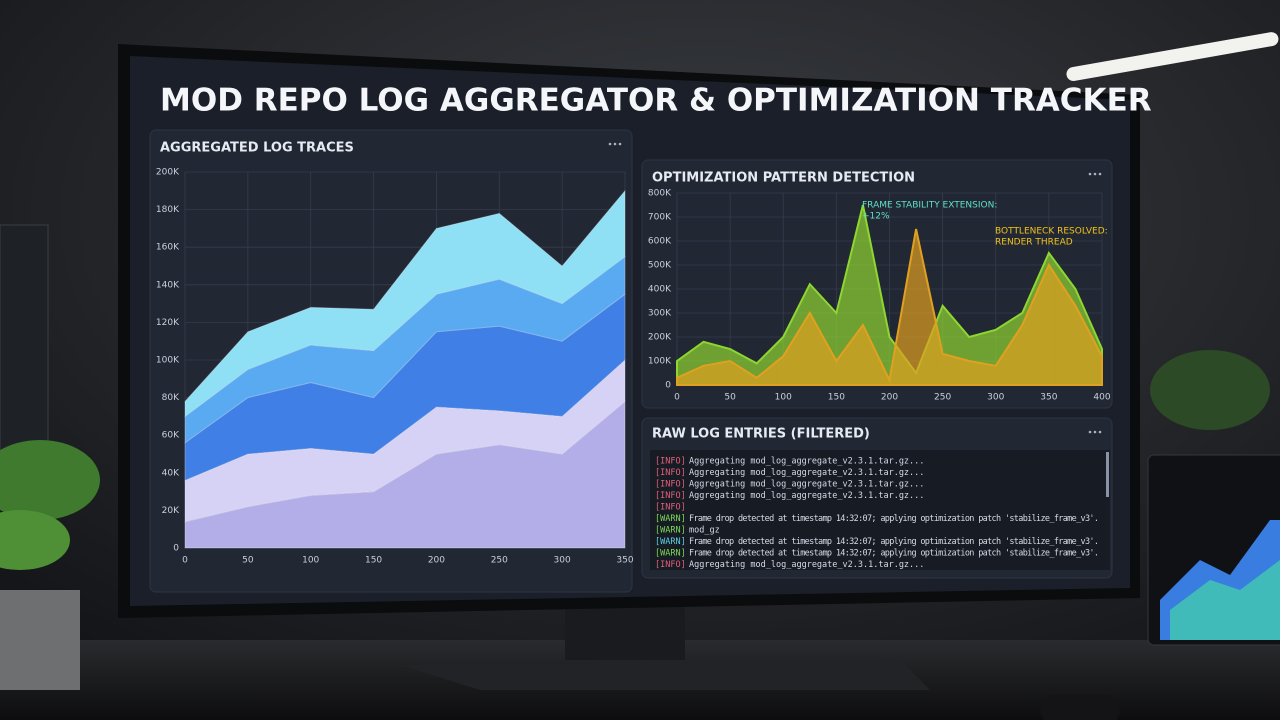  What do you see at coordinates (876, 217) in the screenshot?
I see `annotation: +12%` at bounding box center [876, 217].